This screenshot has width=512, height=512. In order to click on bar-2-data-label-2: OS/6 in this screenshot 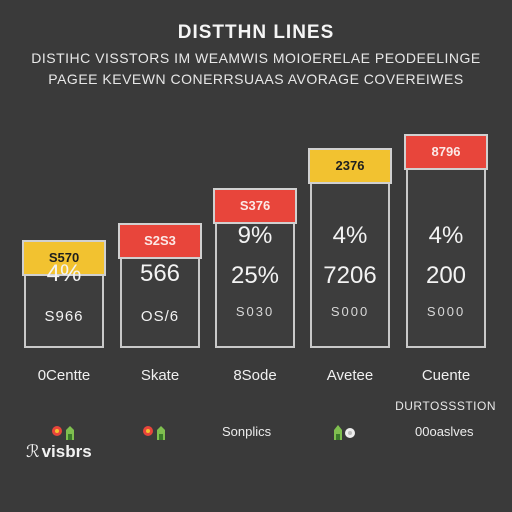, I will do `click(160, 316)`.